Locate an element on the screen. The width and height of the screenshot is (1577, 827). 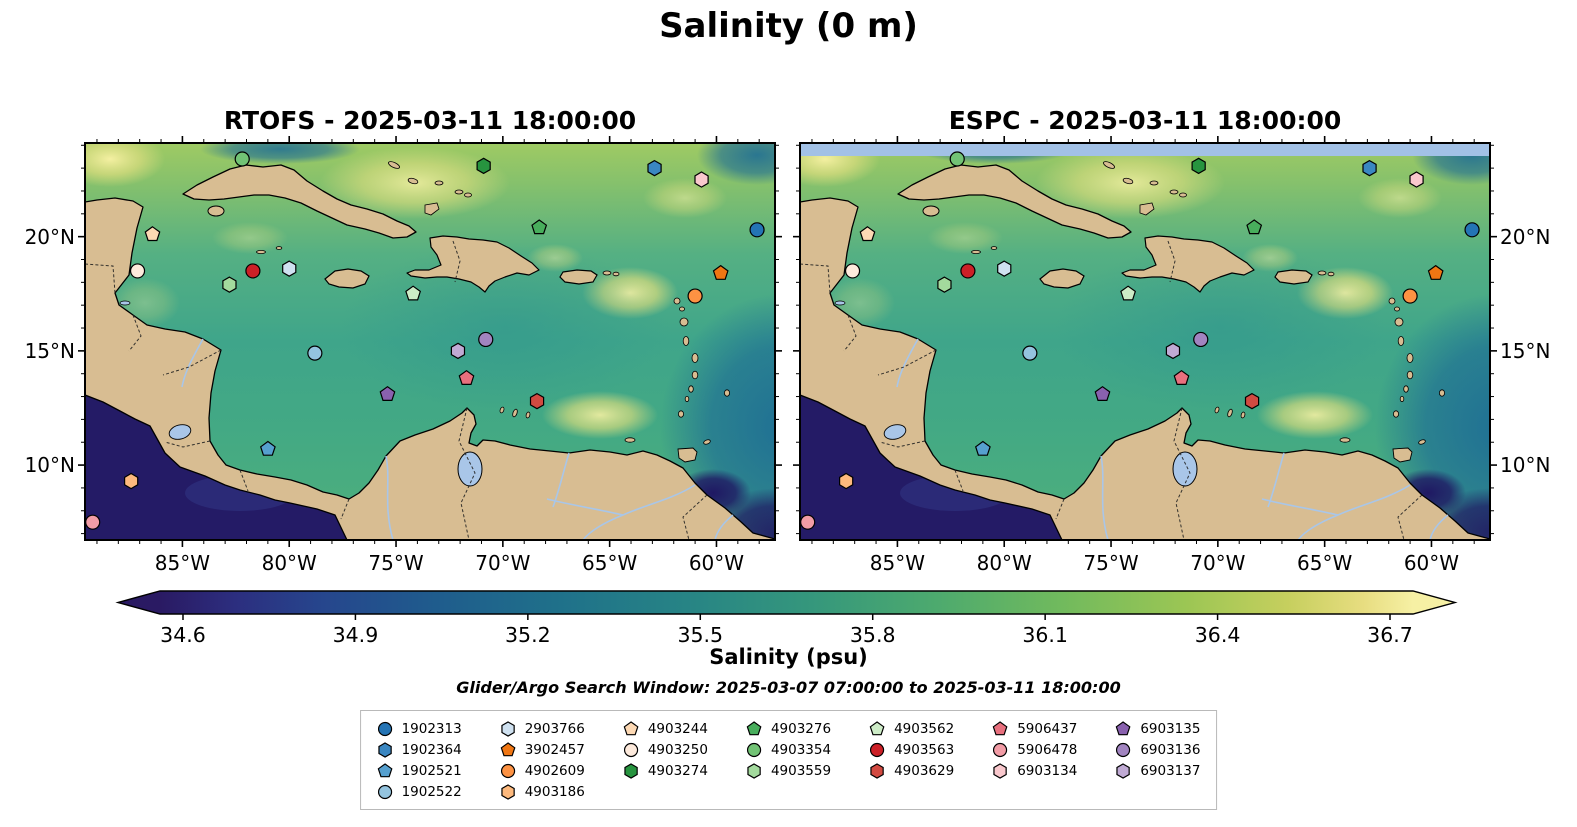
legend-entry-4903186: 4903186 is located at coordinates (542, 791).